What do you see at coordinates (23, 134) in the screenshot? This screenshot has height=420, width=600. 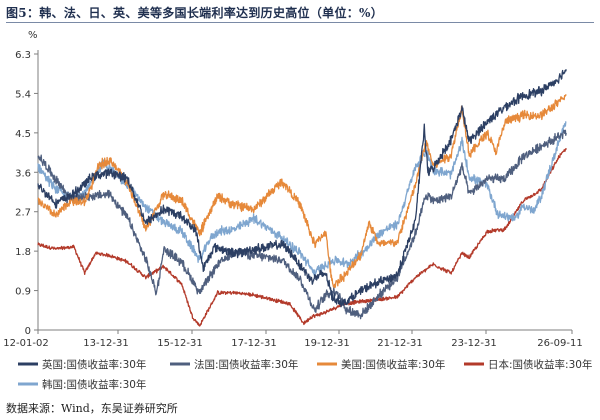 I see `y-tick-label: 4.5` at bounding box center [23, 134].